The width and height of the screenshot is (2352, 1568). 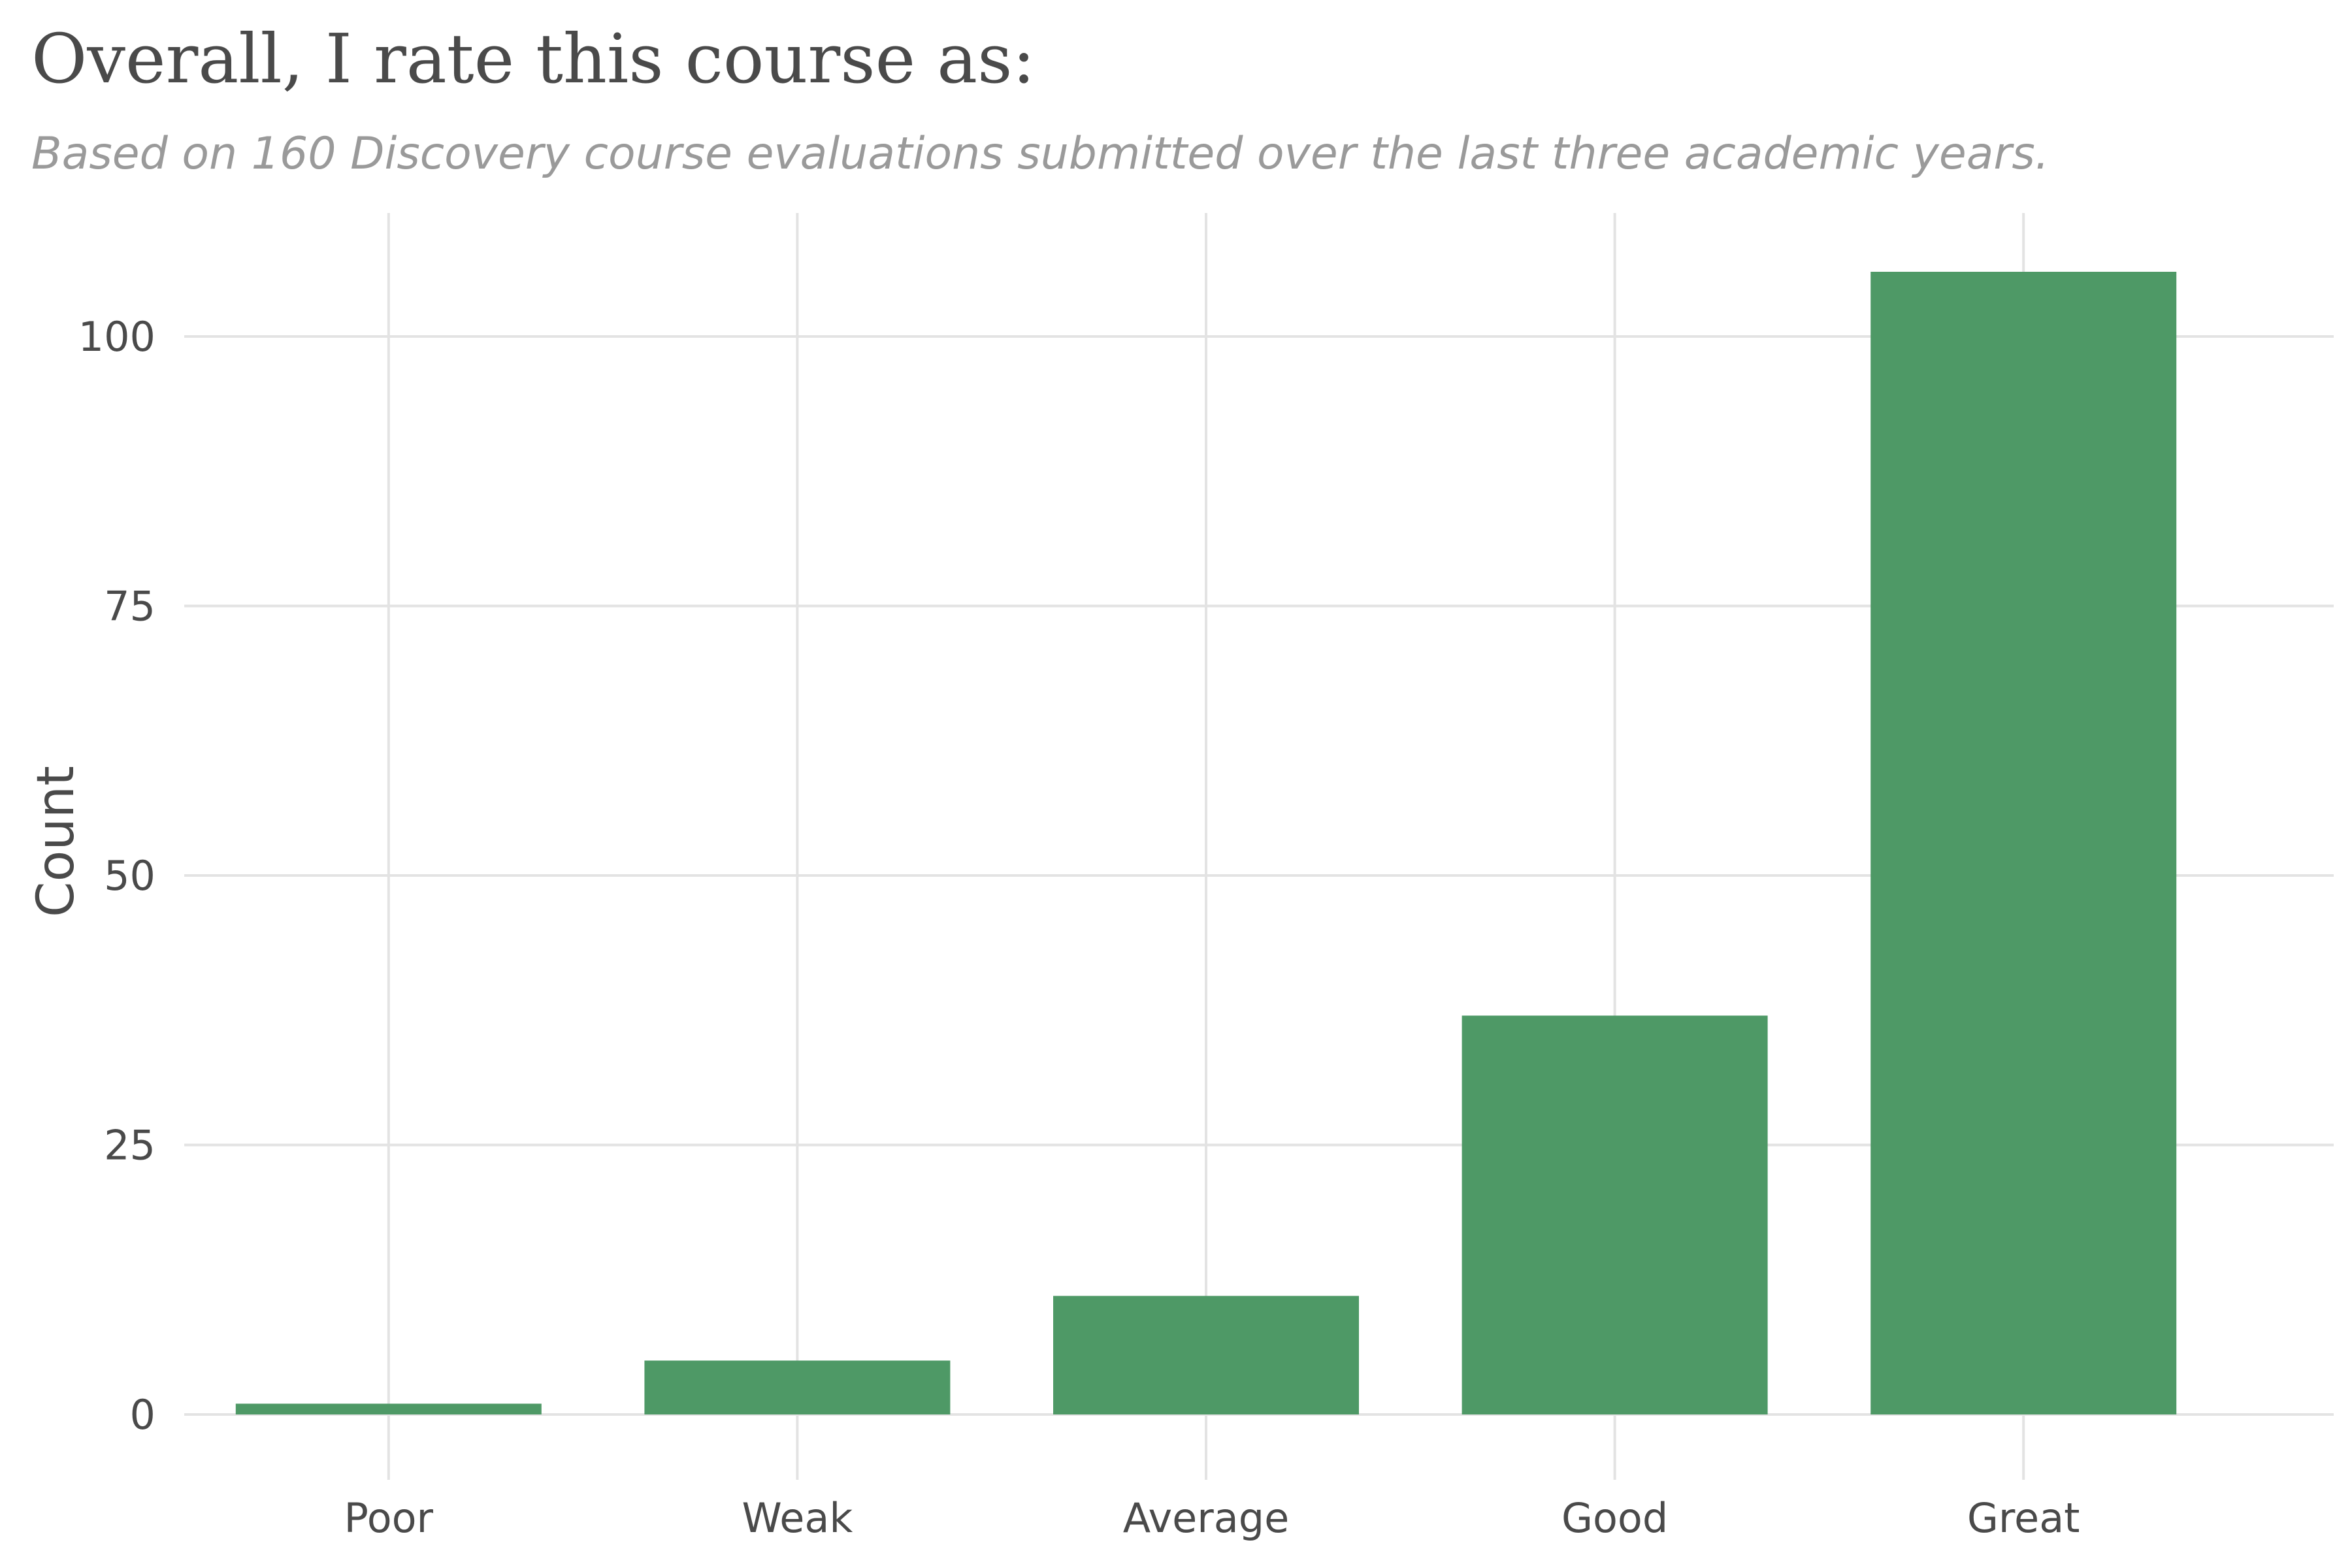 I want to click on y-tick-label: 25, so click(x=129, y=1145).